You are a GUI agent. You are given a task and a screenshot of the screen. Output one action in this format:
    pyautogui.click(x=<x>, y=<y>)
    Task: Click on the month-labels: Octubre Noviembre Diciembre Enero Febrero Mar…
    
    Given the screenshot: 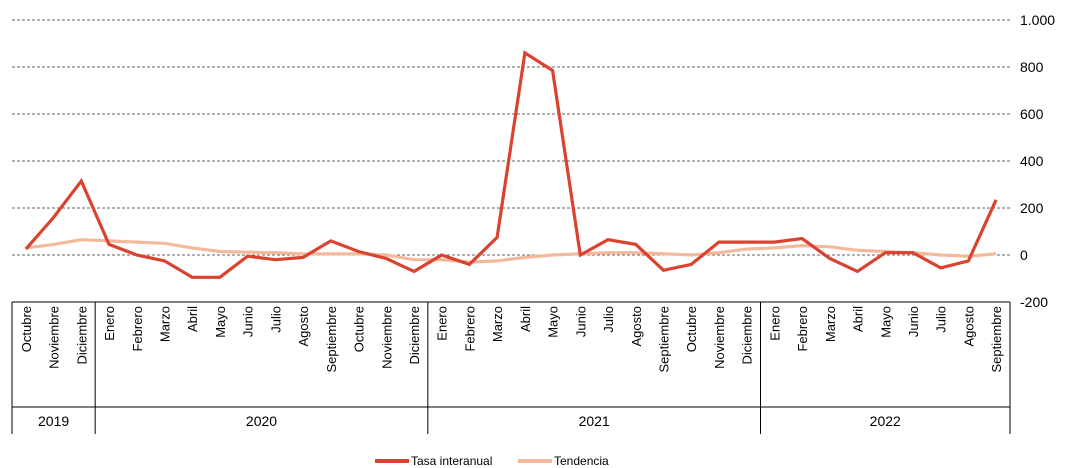 What is the action you would take?
    pyautogui.click(x=511, y=339)
    